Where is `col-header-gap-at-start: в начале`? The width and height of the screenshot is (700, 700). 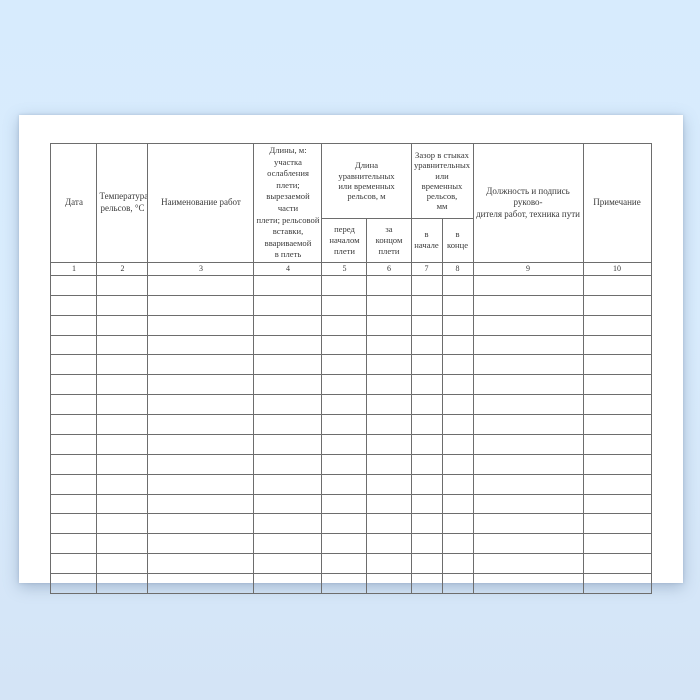
col-header-gap-at-start: в начале is located at coordinates (426, 240).